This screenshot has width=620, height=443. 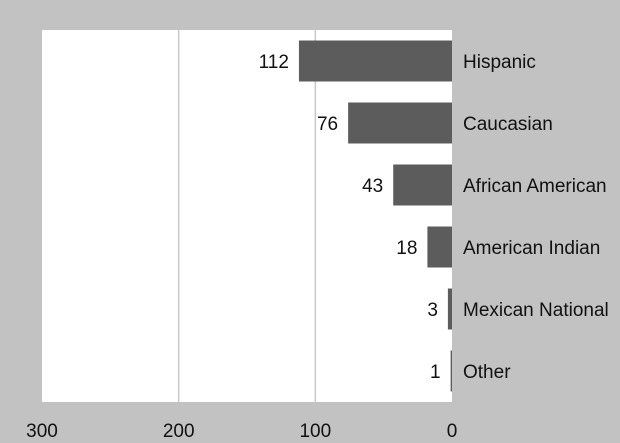 What do you see at coordinates (372, 186) in the screenshot?
I see `value-label-african-american: 43` at bounding box center [372, 186].